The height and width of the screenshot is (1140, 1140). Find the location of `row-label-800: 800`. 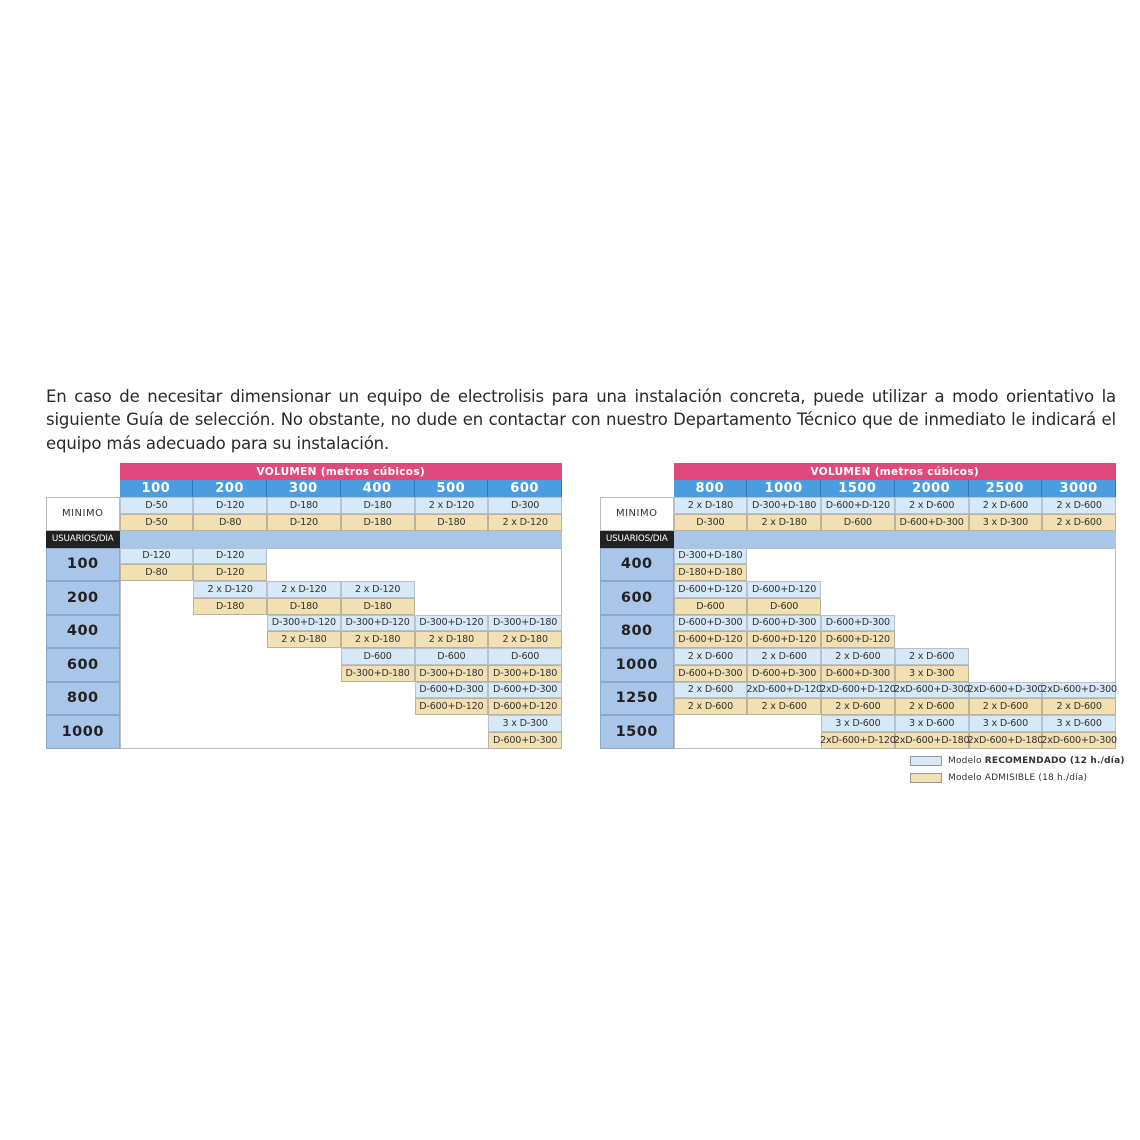

row-label-800: 800 is located at coordinates (83, 698).